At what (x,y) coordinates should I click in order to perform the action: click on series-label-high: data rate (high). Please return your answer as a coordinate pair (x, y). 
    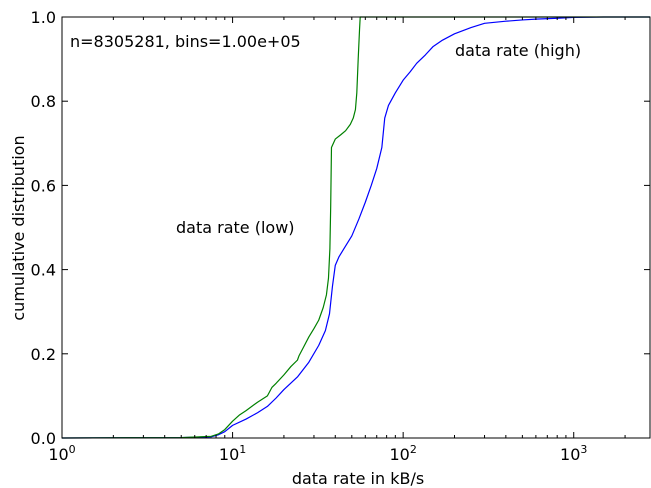
    Looking at the image, I should click on (518, 50).